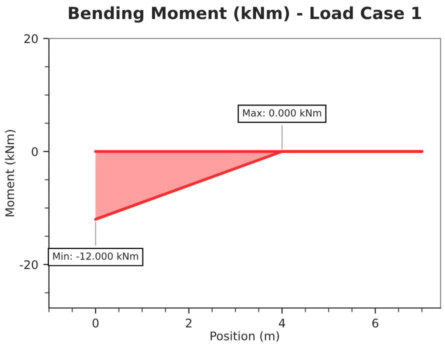 This screenshot has height=350, width=445. I want to click on y-tick-label: -20, so click(29, 265).